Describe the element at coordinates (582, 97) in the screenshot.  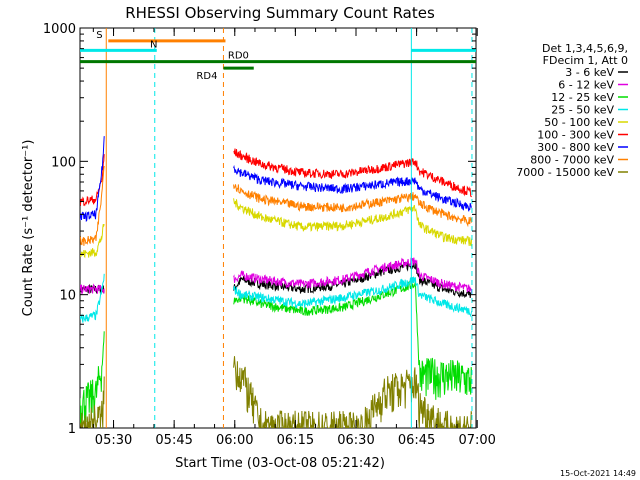
I see `legend-entry-12-25-kev: 12 - 25 keV` at that location.